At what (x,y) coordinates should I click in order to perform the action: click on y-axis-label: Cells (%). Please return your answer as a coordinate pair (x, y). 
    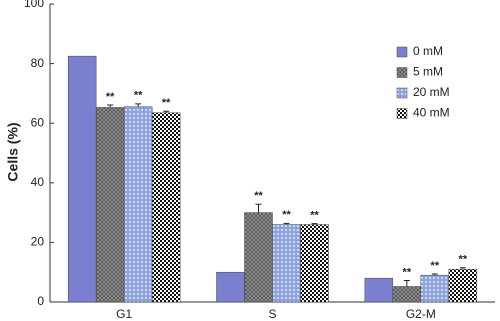
    Looking at the image, I should click on (13, 151).